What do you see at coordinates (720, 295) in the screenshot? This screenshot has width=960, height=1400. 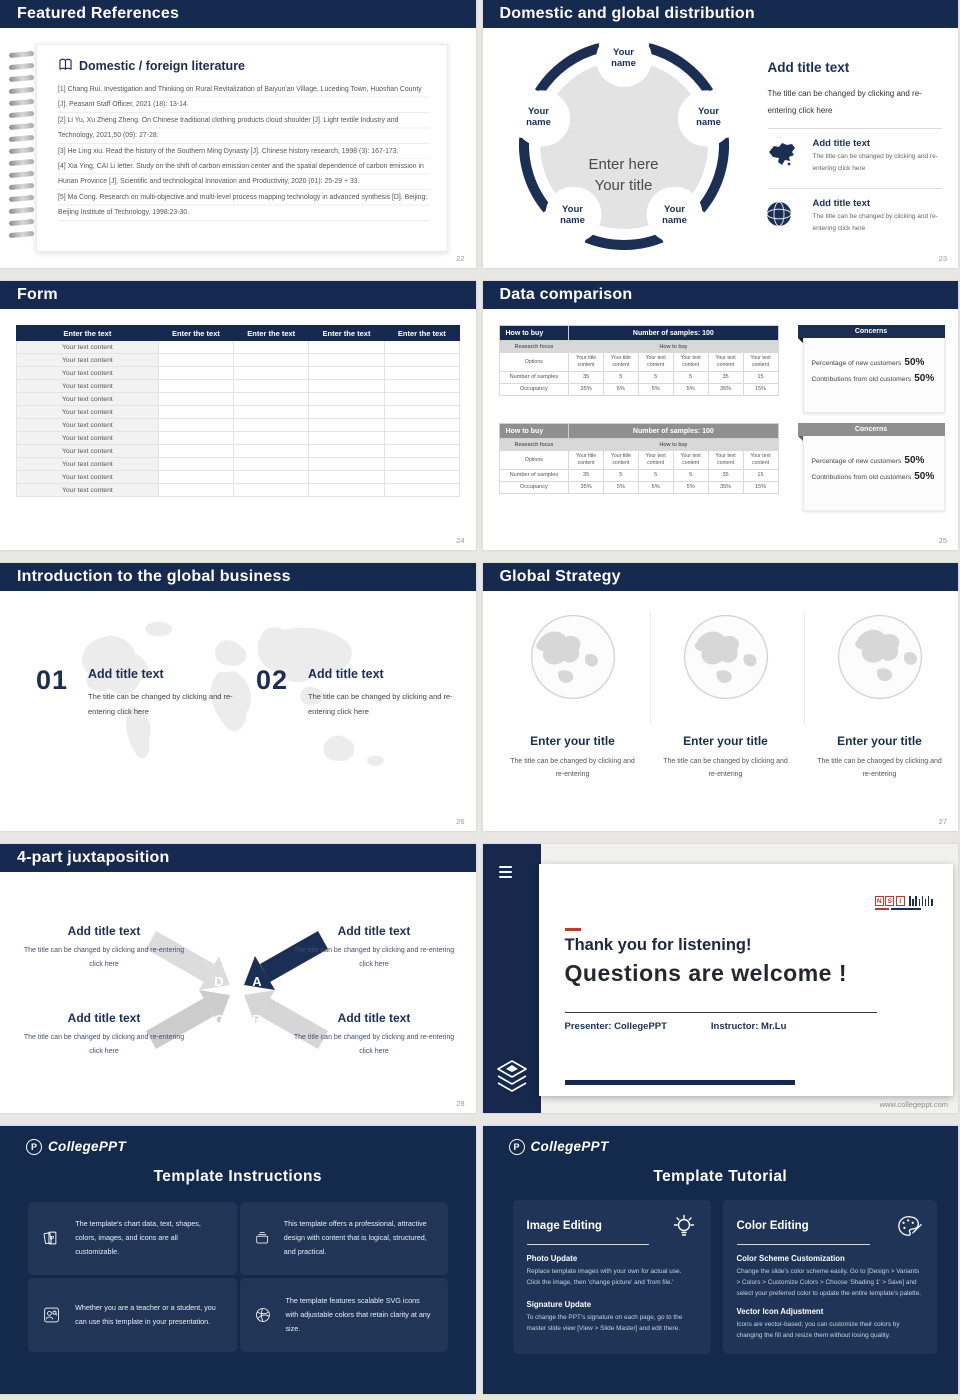 I see `slide-title-bar: Data comparison` at bounding box center [720, 295].